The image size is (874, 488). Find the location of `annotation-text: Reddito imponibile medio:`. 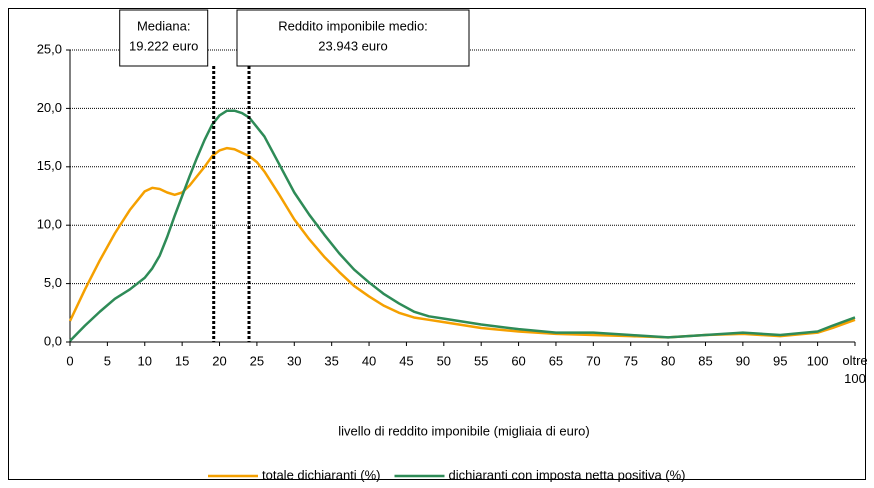

annotation-text: Reddito imponibile medio: is located at coordinates (353, 25).